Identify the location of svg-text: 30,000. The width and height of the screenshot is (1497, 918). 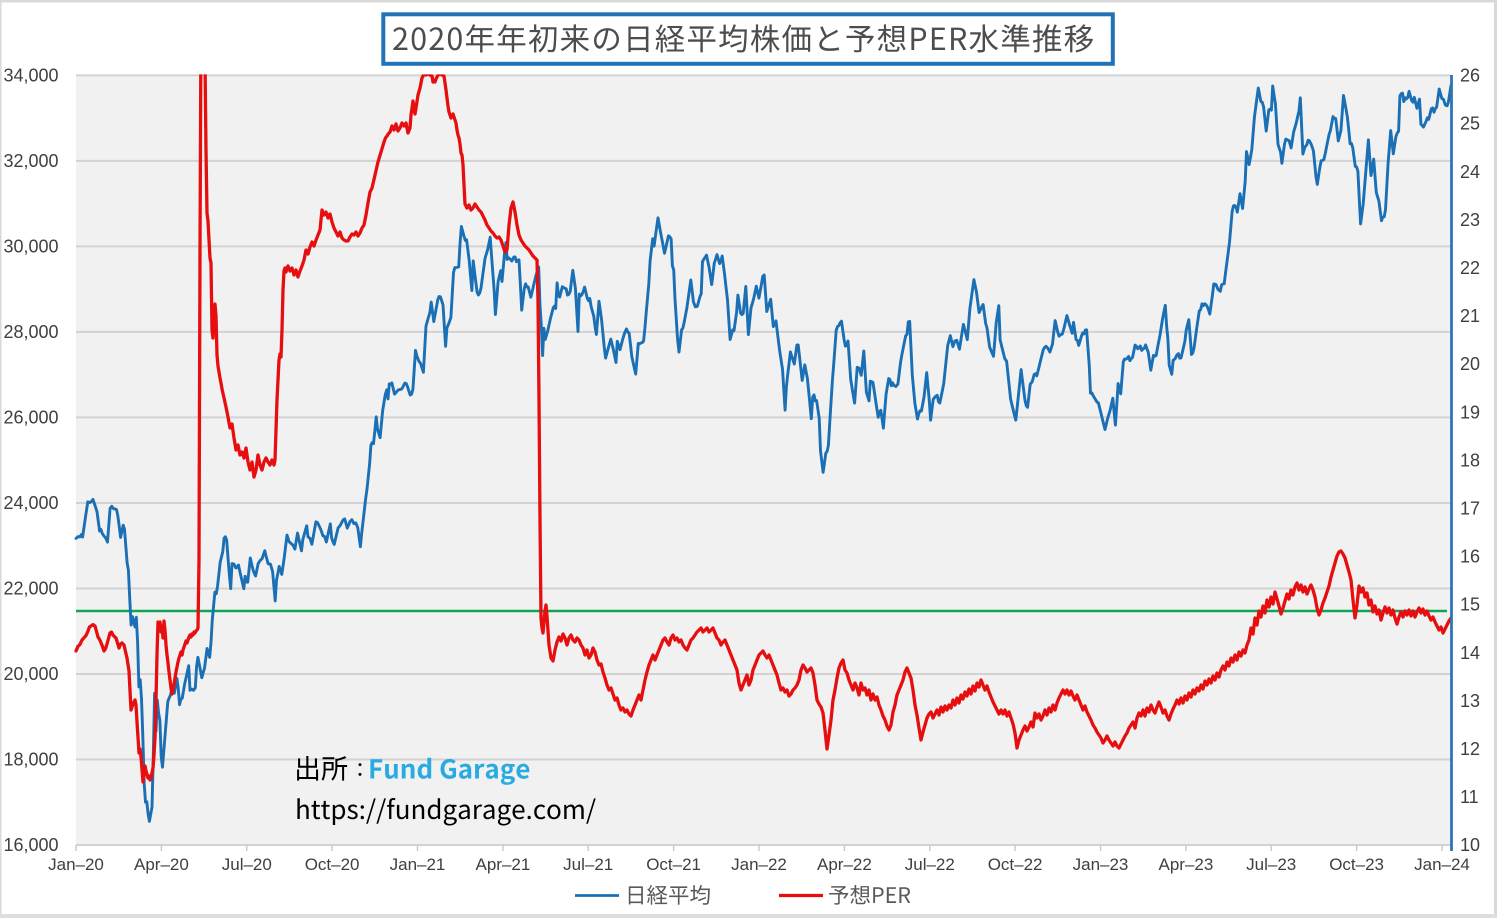
(31, 247).